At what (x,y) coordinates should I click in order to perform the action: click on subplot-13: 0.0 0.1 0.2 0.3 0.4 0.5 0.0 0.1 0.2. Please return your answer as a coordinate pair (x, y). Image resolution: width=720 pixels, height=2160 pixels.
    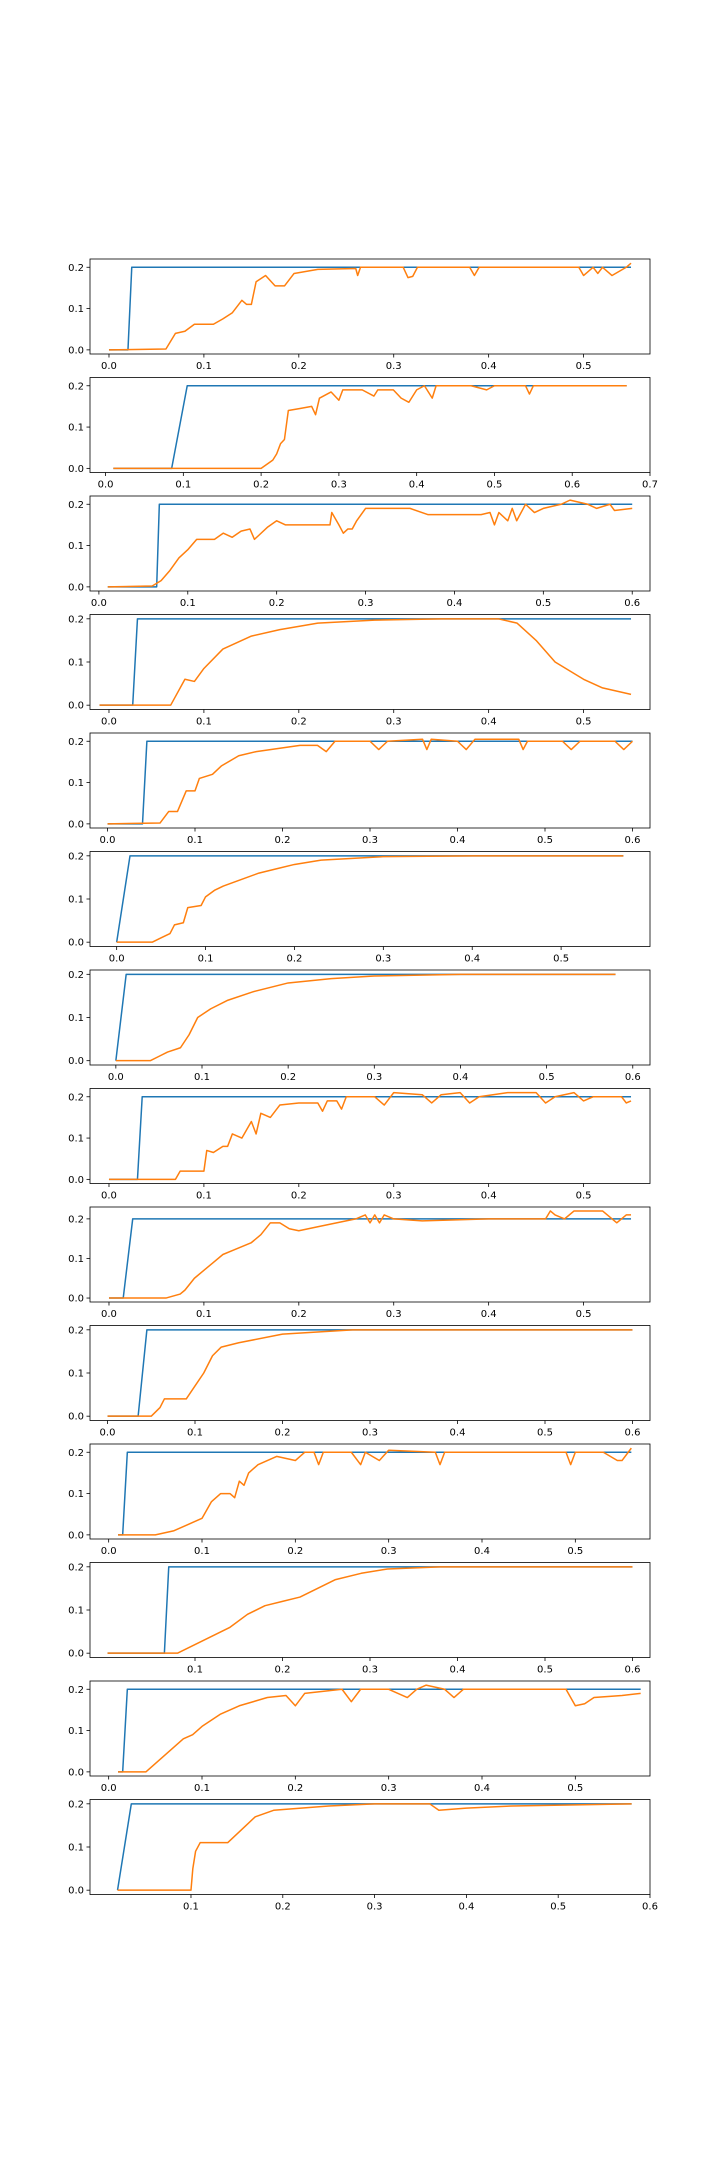
    Looking at the image, I should click on (359, 1737).